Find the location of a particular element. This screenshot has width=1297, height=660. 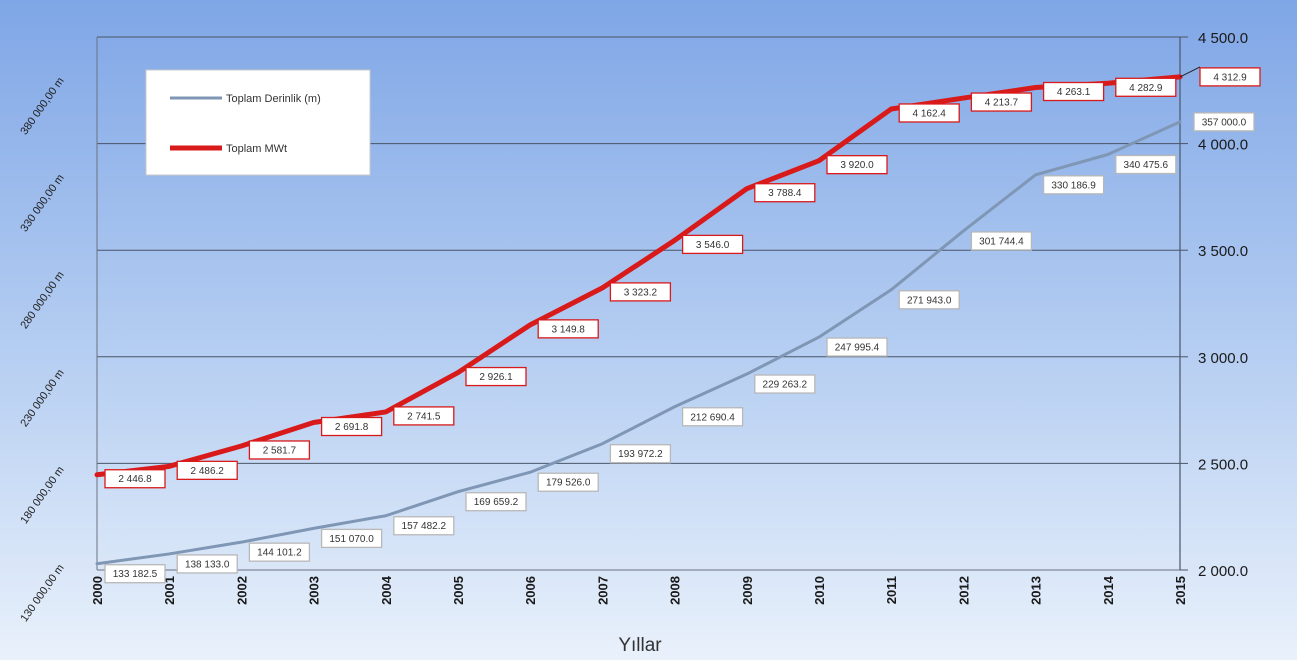

data-label-text: 157 482.2 is located at coordinates (424, 526).